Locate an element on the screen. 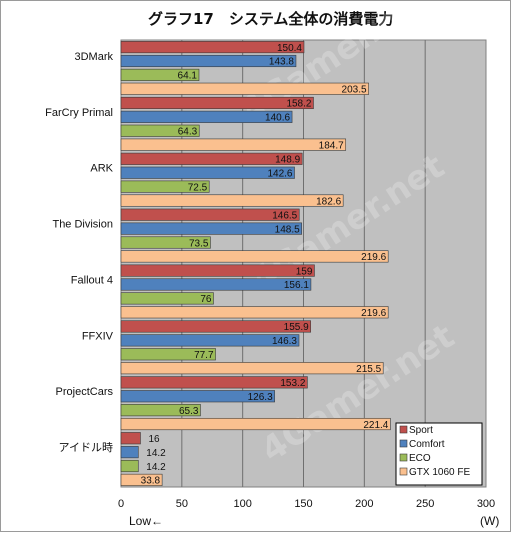 Image resolution: width=511 pixels, height=533 pixels. category-label: ARK is located at coordinates (101, 169).